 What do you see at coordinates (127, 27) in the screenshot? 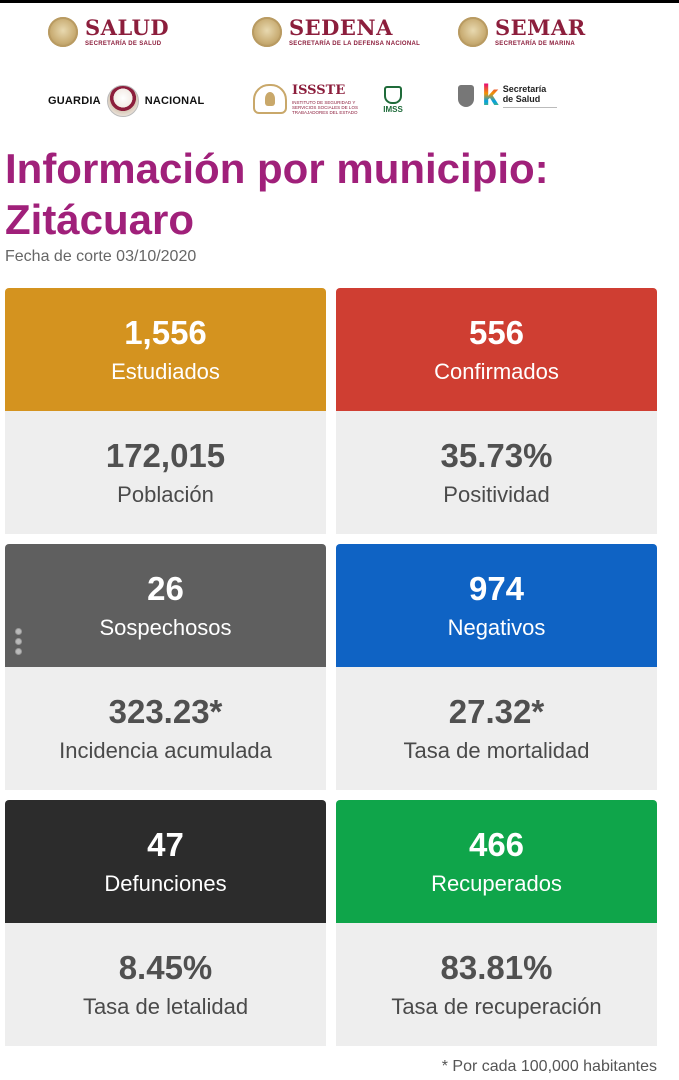
I see `salud-logo-name: SALUD` at bounding box center [127, 27].